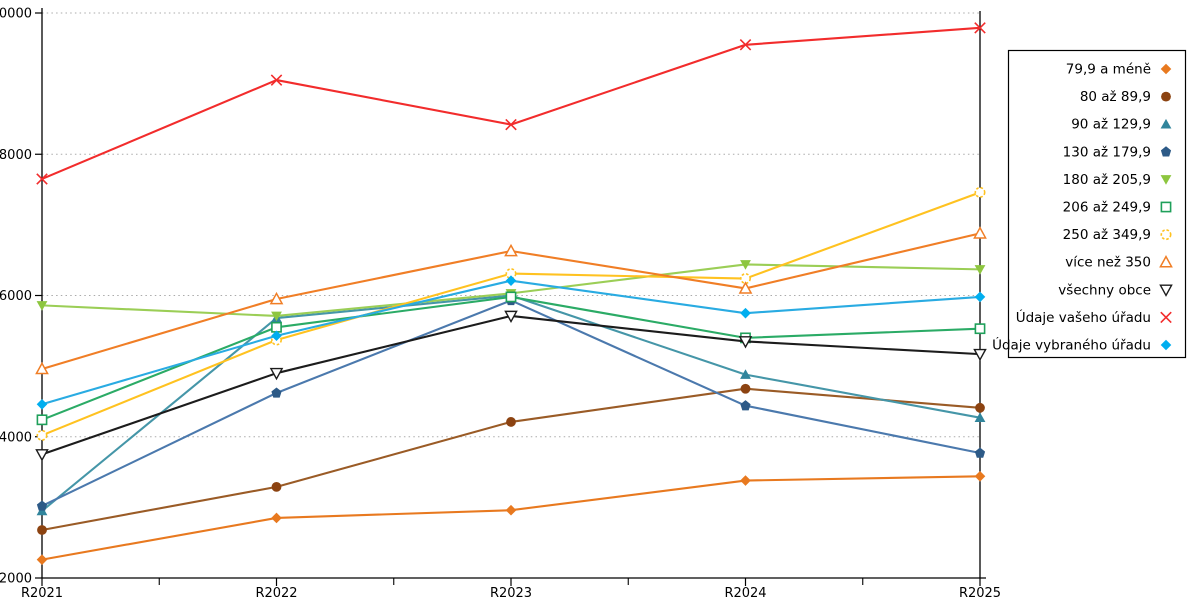 The image size is (1200, 600). What do you see at coordinates (16, 437) in the screenshot?
I see `y-axis-label: 4000` at bounding box center [16, 437].